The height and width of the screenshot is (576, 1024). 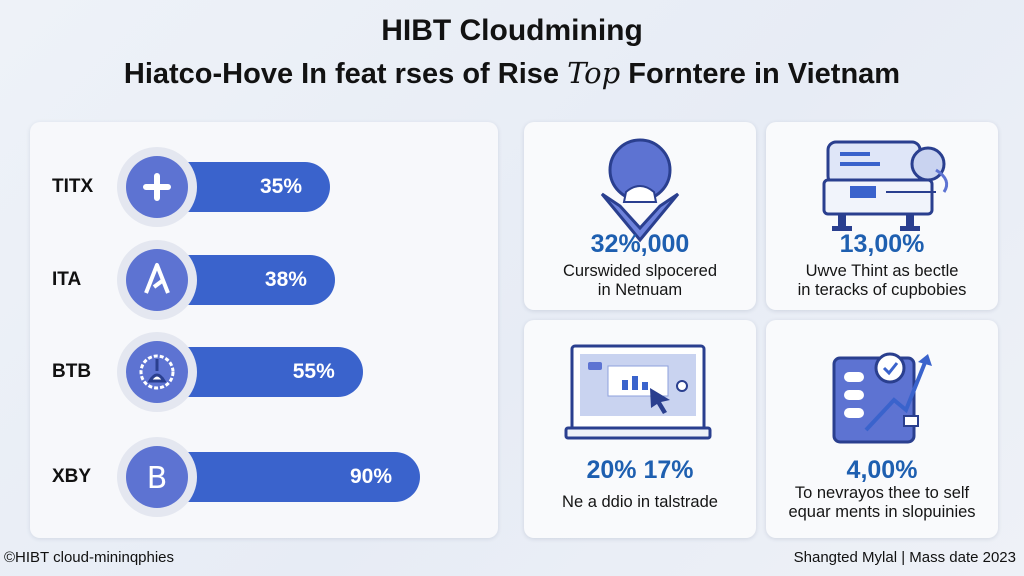 What do you see at coordinates (281, 186) in the screenshot?
I see `bar-value-label: 35%` at bounding box center [281, 186].